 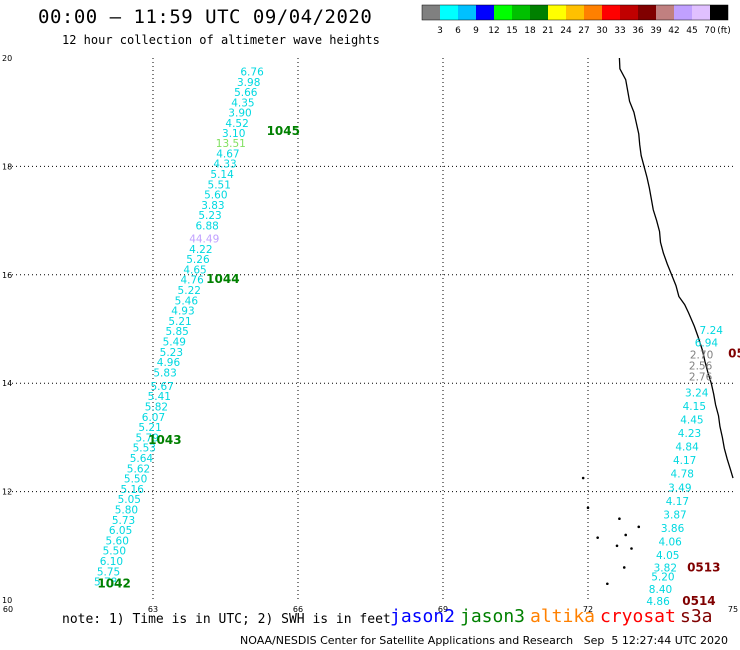 What do you see at coordinates (638, 31) in the screenshot?
I see `legend-label: 36` at bounding box center [638, 31].